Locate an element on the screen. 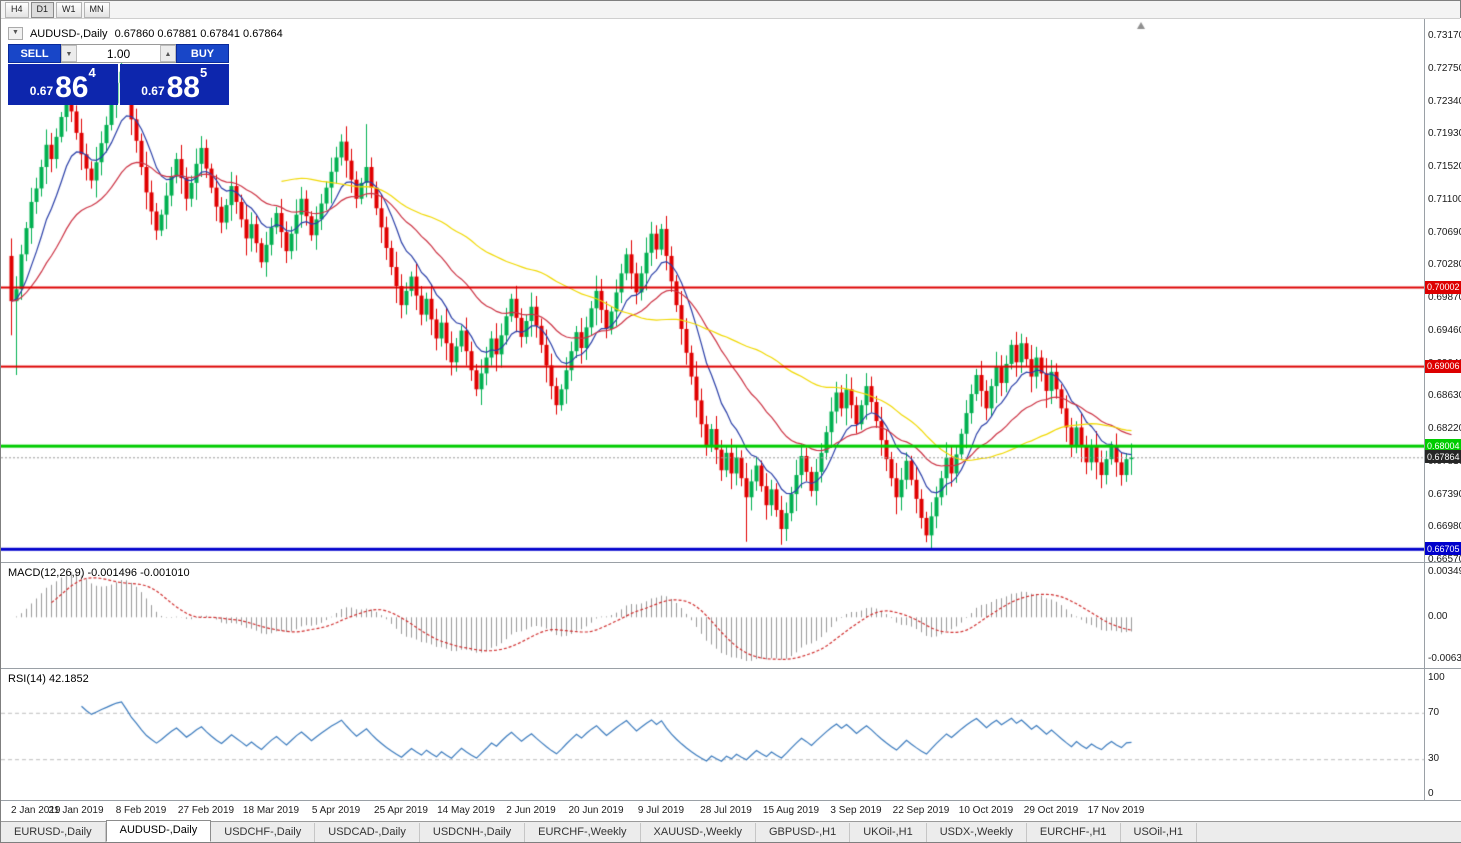  macd-scale-label: 0.00 is located at coordinates (1438, 617).